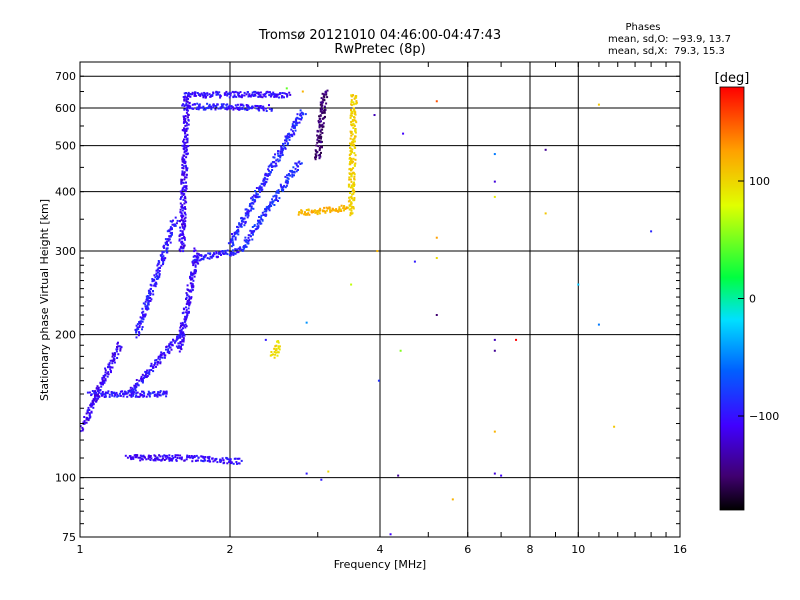  What do you see at coordinates (759, 181) in the screenshot?
I see `colorbar-tick-label: 100` at bounding box center [759, 181].